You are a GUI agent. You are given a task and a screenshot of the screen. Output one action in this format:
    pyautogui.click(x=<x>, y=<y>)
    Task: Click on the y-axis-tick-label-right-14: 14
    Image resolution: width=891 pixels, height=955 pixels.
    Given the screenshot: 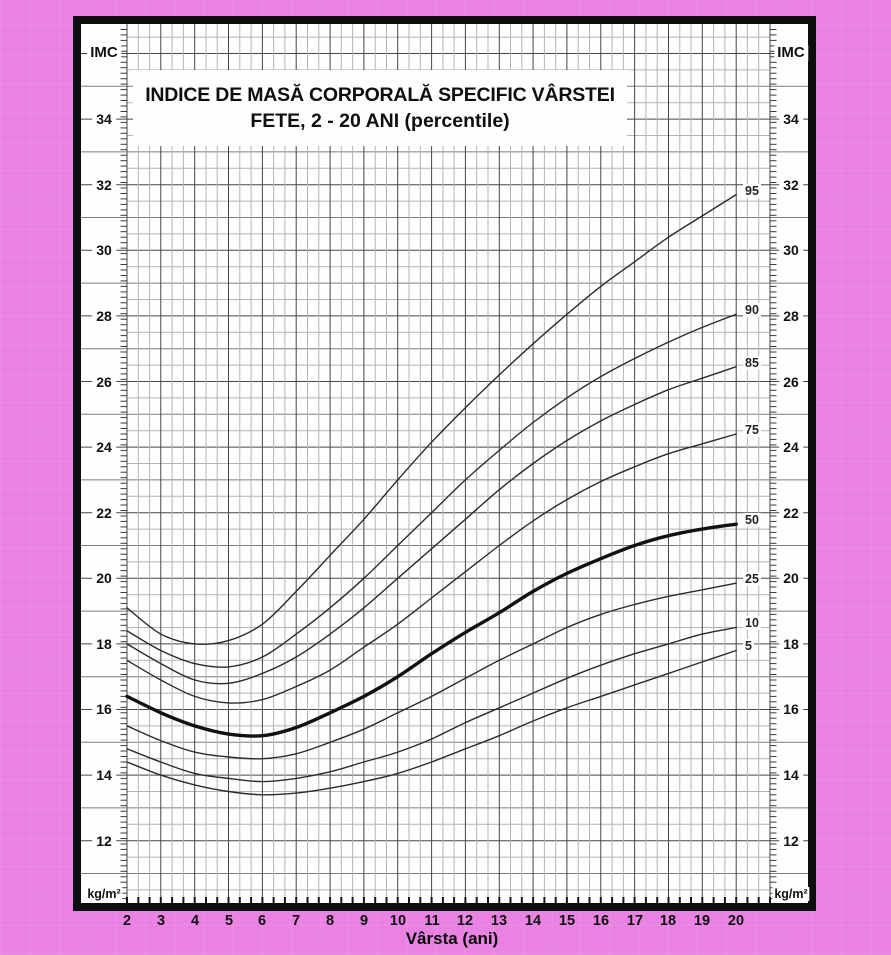 What is the action you would take?
    pyautogui.click(x=791, y=775)
    